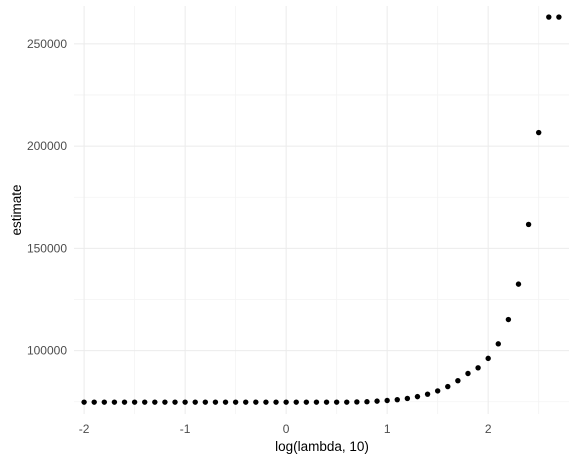 Image resolution: width=576 pixels, height=460 pixels. Describe the element at coordinates (47, 44) in the screenshot. I see `y-tick-label: 250000` at that location.